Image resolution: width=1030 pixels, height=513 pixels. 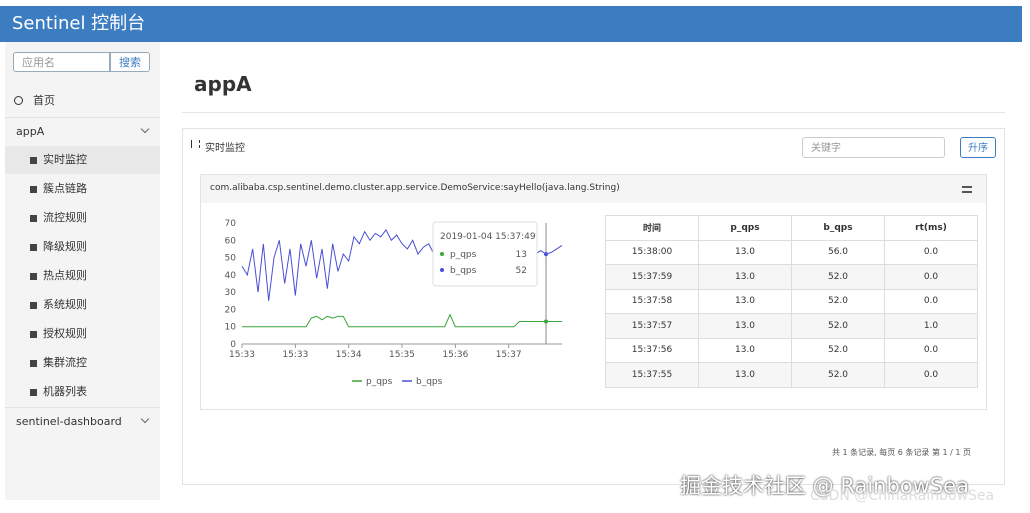 I want to click on nav-label: 簇点链路, so click(x=65, y=188).